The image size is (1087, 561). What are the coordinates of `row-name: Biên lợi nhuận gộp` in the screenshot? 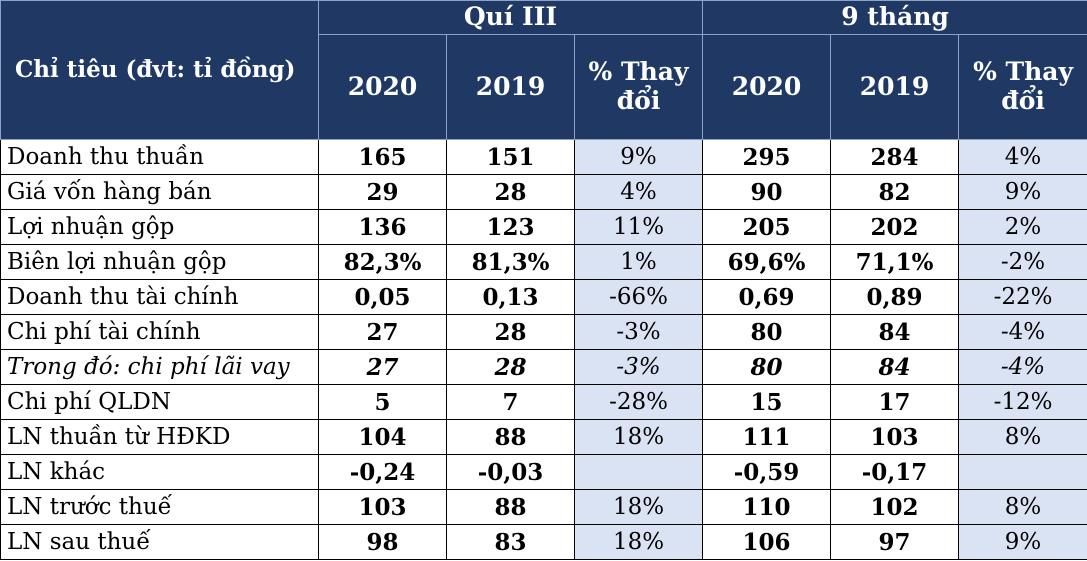 It's located at (159, 262).